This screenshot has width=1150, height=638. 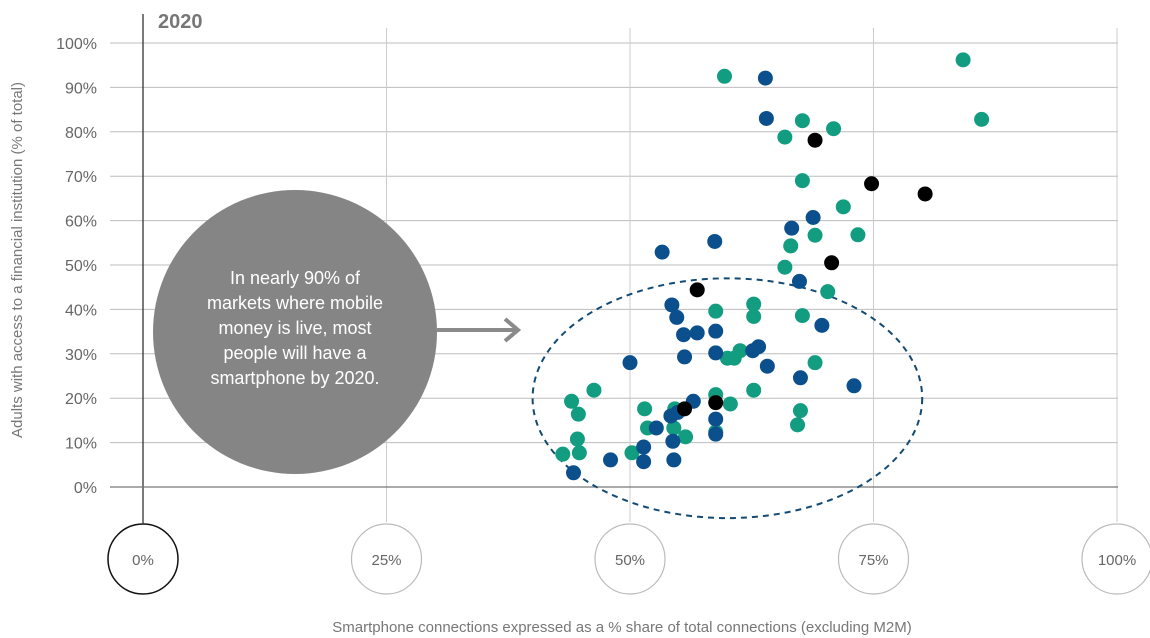 What do you see at coordinates (295, 278) in the screenshot?
I see `callout-text-line: In nearly 90% of` at bounding box center [295, 278].